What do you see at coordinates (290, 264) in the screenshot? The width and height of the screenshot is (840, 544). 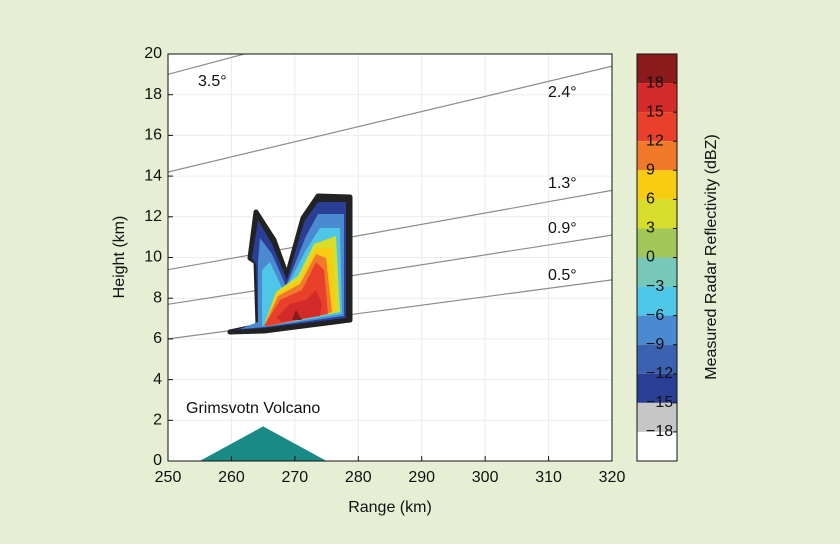 I see `plume` at bounding box center [290, 264].